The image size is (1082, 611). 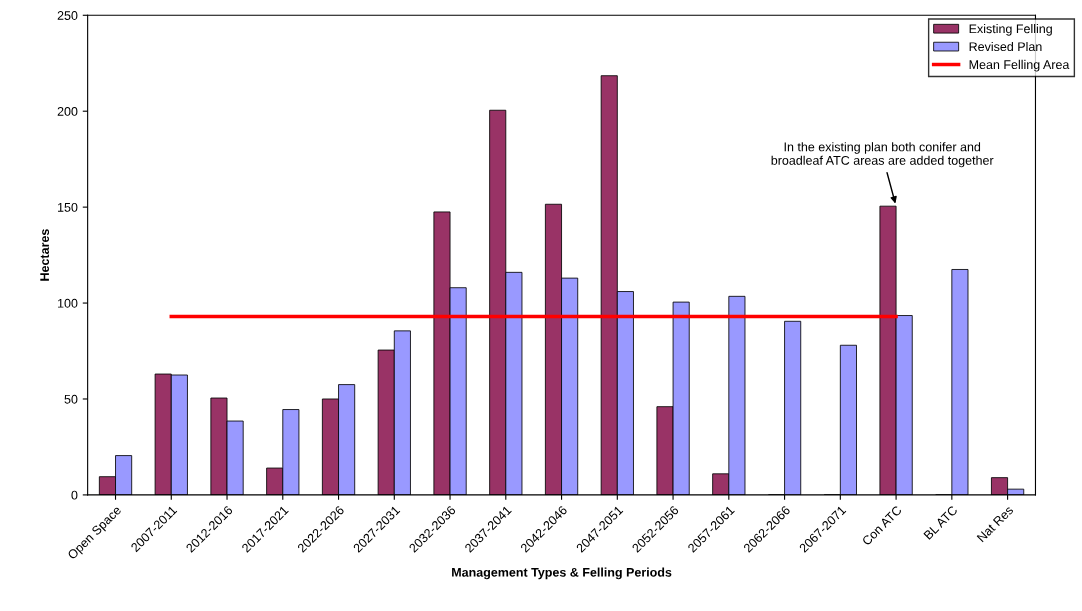 I want to click on legend-label: Revised Plan, so click(x=1005, y=46).